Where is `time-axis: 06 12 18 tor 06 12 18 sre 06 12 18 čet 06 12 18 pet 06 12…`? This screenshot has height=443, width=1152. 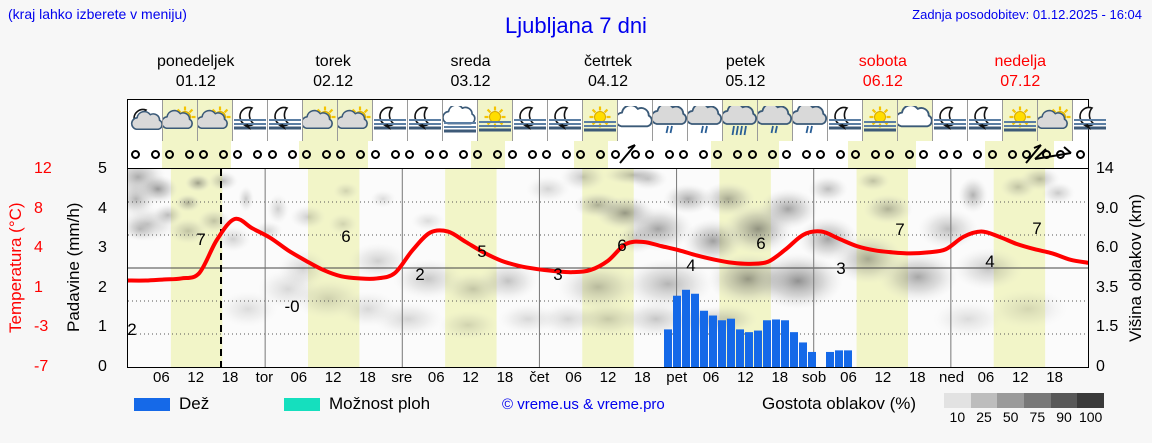
time-axis: 06 12 18 tor 06 12 18 sre 06 12 18 čet 06 12 18 pet 06 12… is located at coordinates (608, 379).